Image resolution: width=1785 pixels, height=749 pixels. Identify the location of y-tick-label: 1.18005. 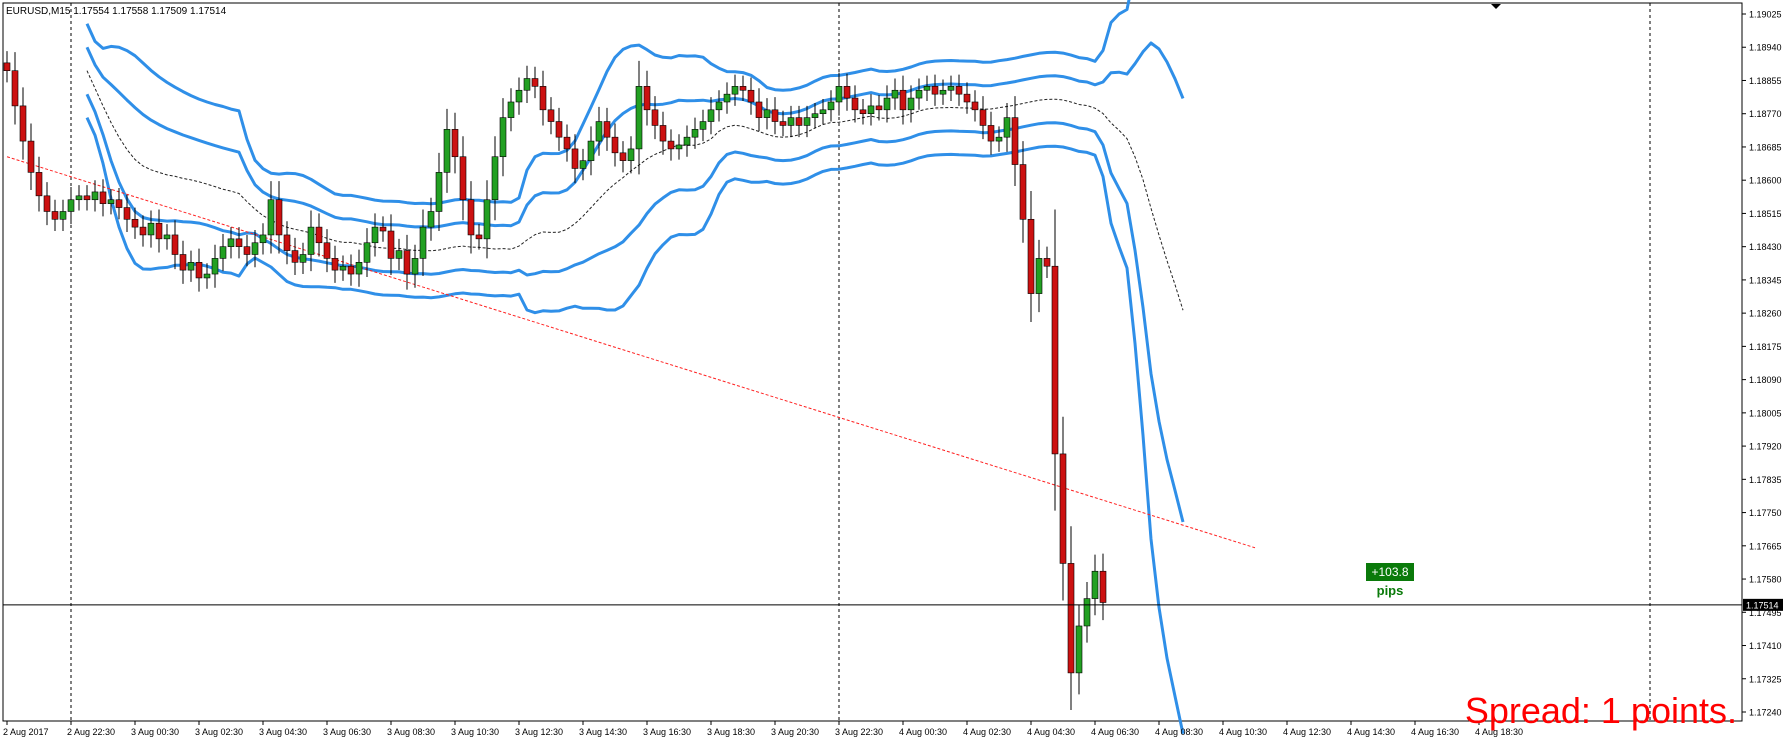
(1765, 413).